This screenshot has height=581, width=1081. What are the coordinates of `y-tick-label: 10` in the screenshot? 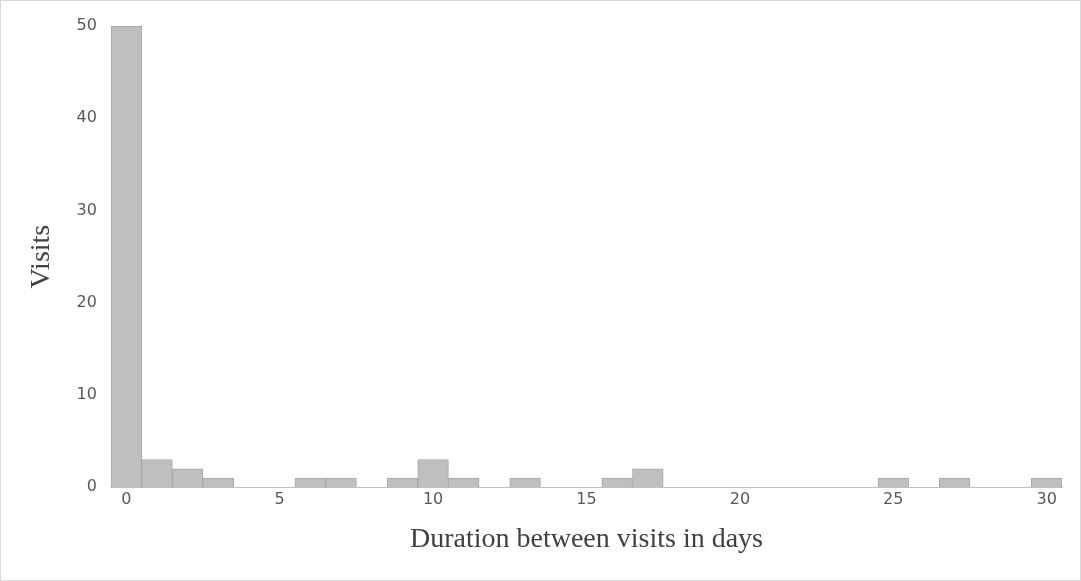 It's located at (86, 394).